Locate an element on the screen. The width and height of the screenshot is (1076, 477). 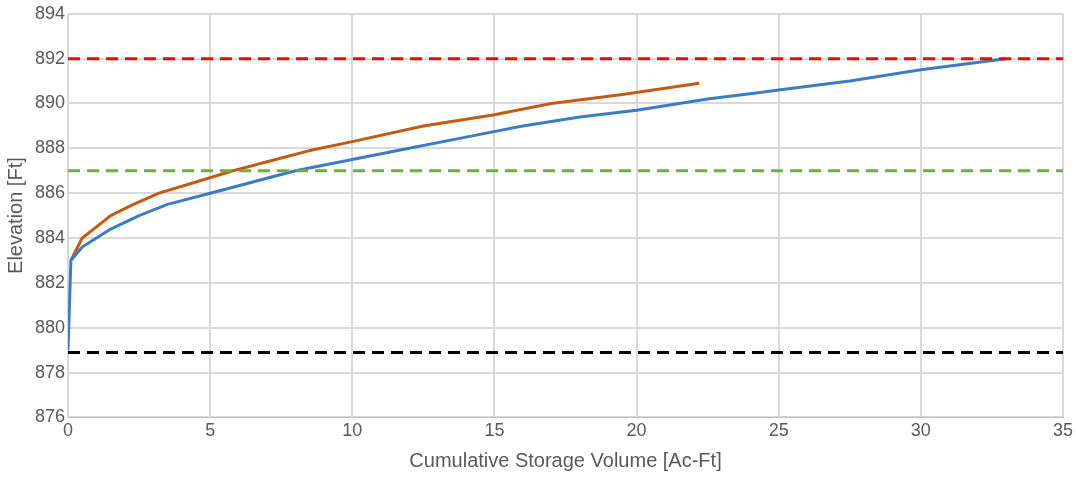
y-tick-label: 892 is located at coordinates (50, 57).